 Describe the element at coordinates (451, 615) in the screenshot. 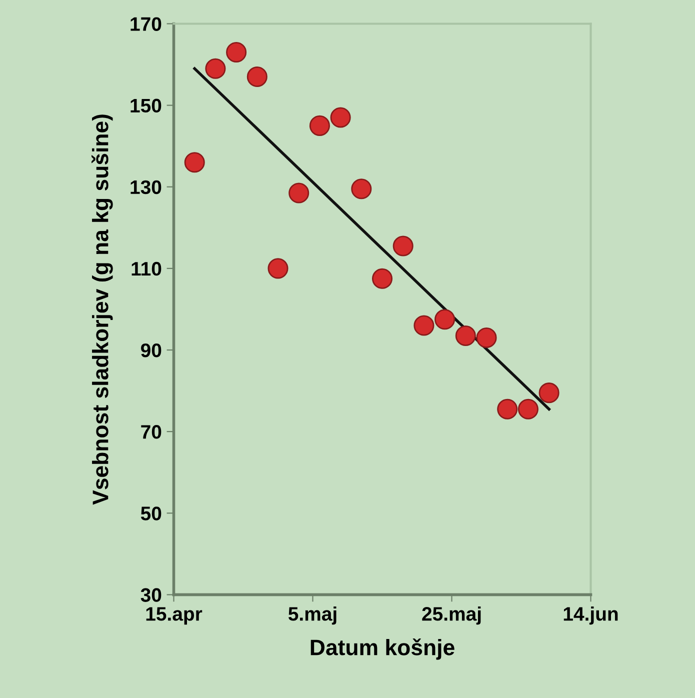

I see `x-tick-label: 25.maj` at that location.